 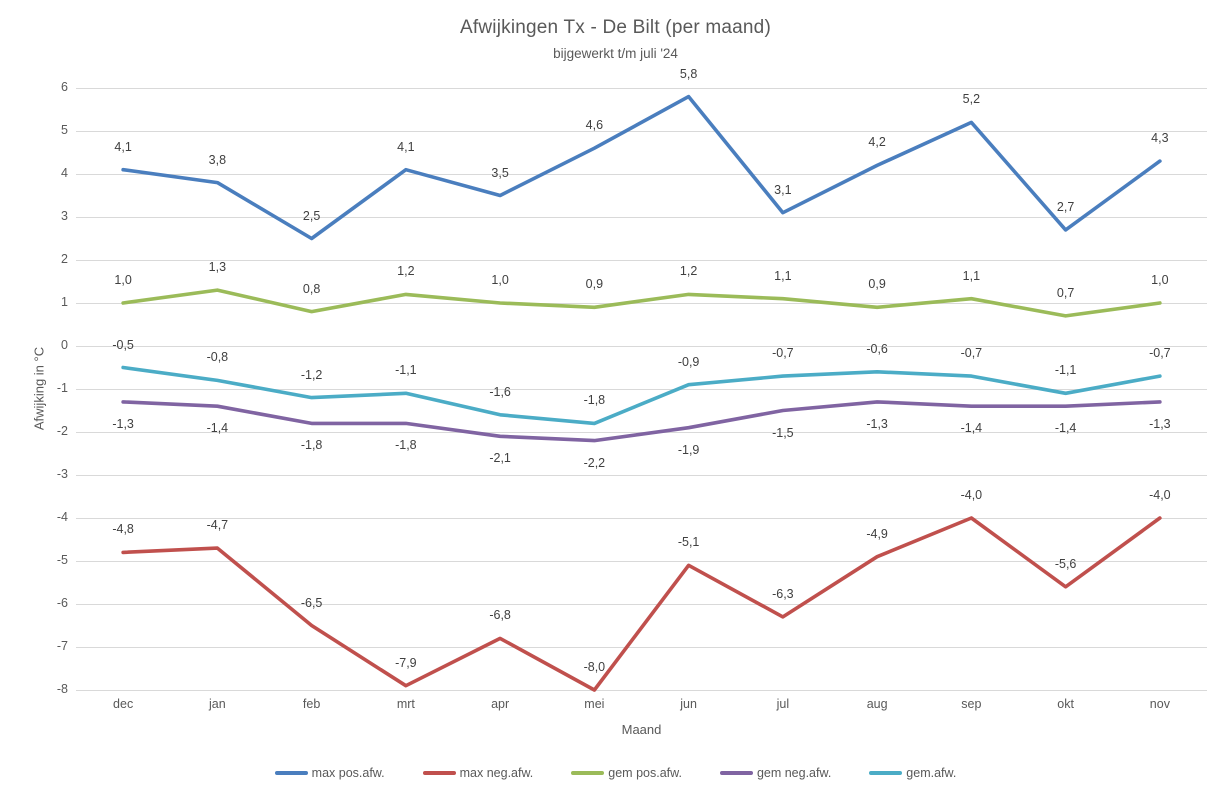 I want to click on y-tick-label: -6, so click(x=62, y=603).